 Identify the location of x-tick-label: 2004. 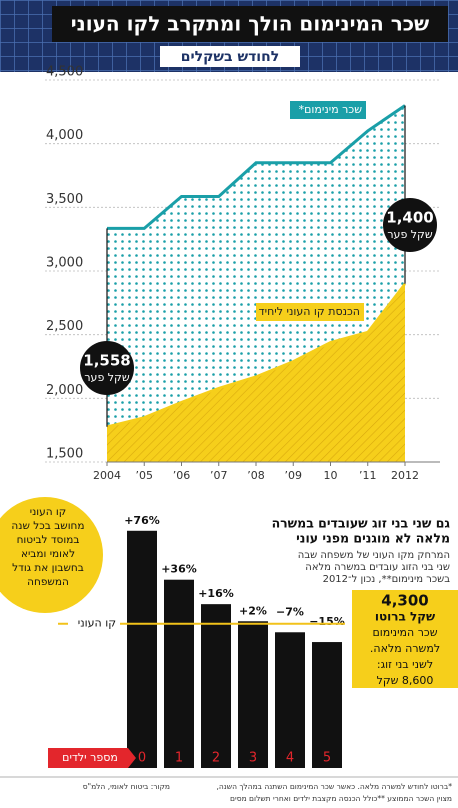
(107, 475).